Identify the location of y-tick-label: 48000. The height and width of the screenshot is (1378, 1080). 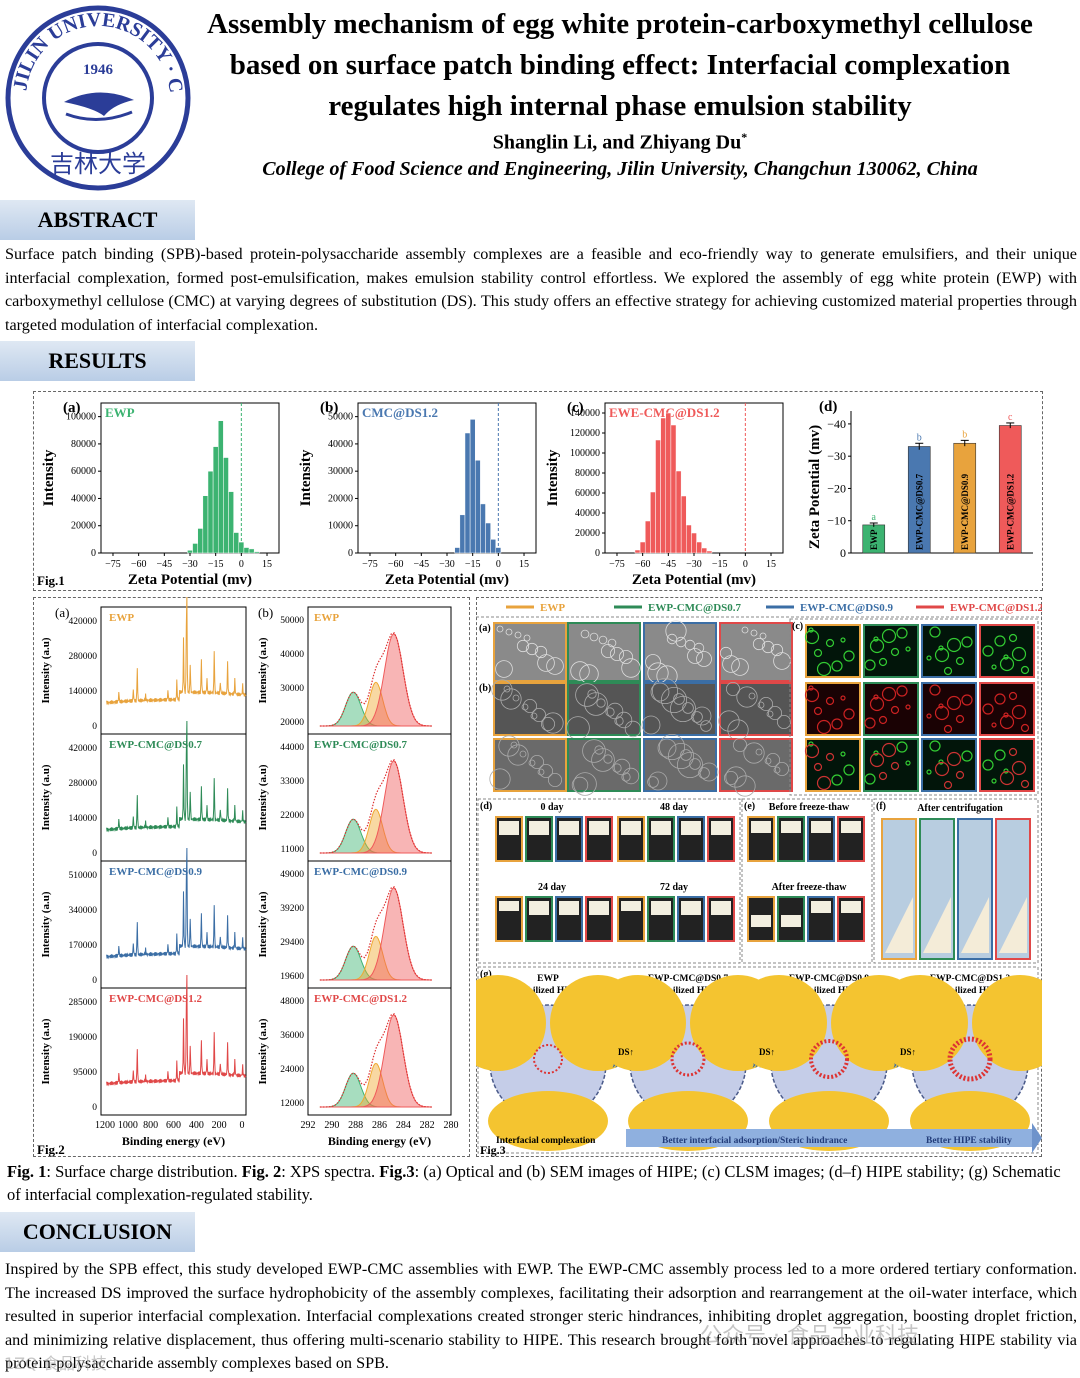
(292, 1002).